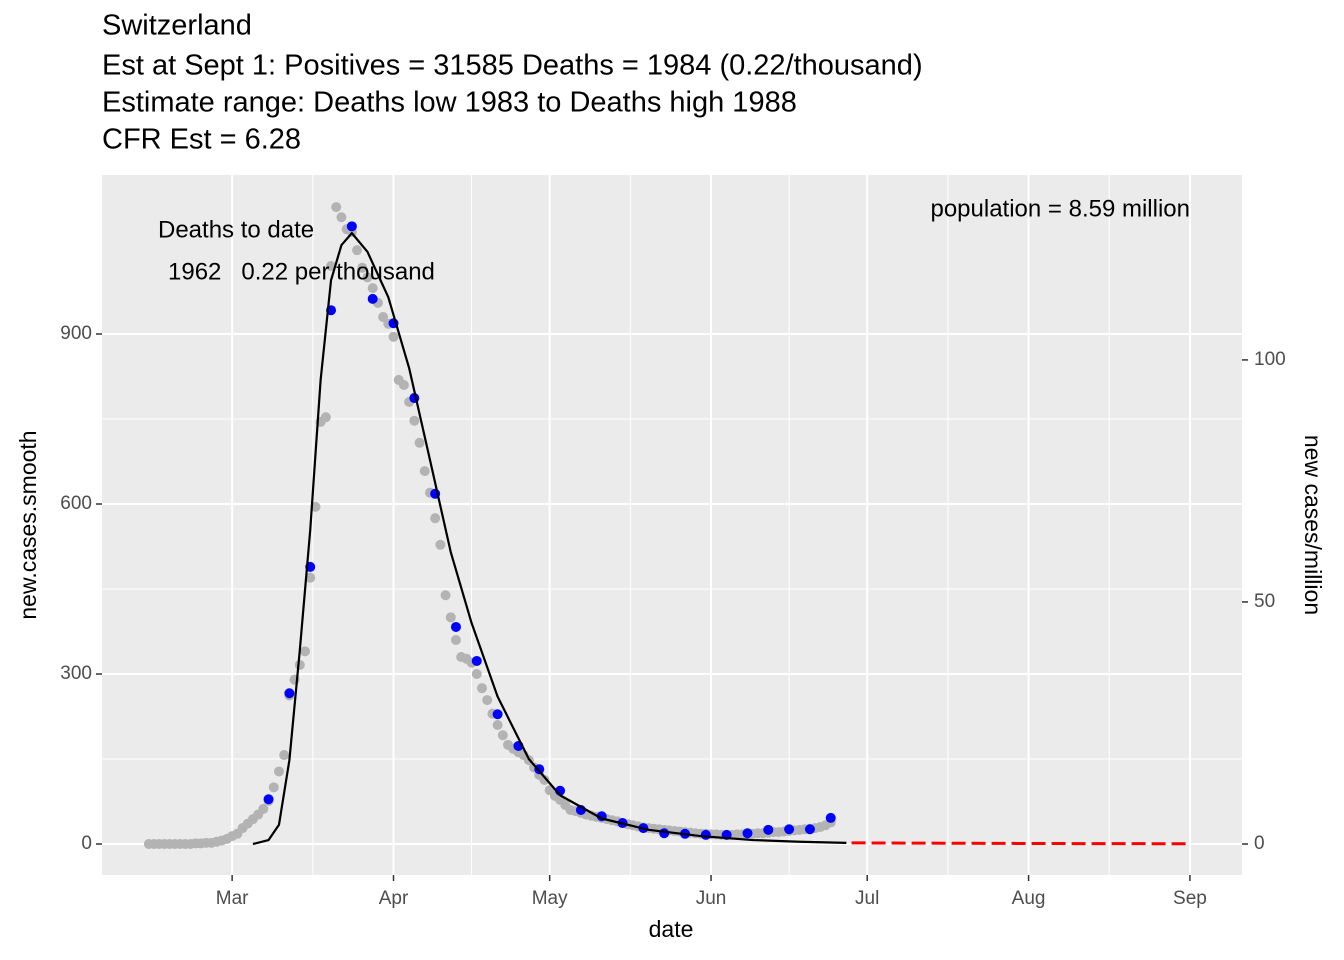  I want to click on x-tick-label: Apr, so click(394, 898).